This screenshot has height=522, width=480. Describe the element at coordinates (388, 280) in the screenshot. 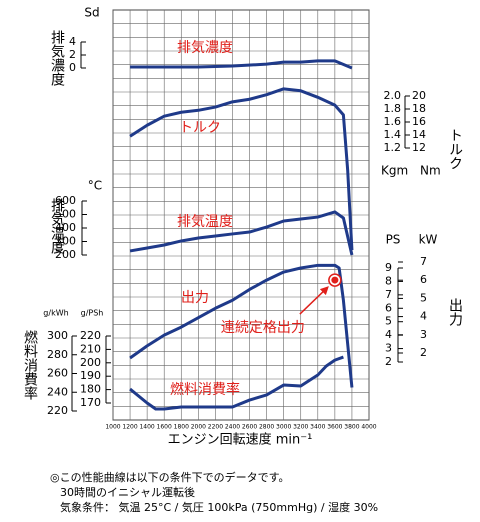

I see `y-tick-label: 8` at that location.